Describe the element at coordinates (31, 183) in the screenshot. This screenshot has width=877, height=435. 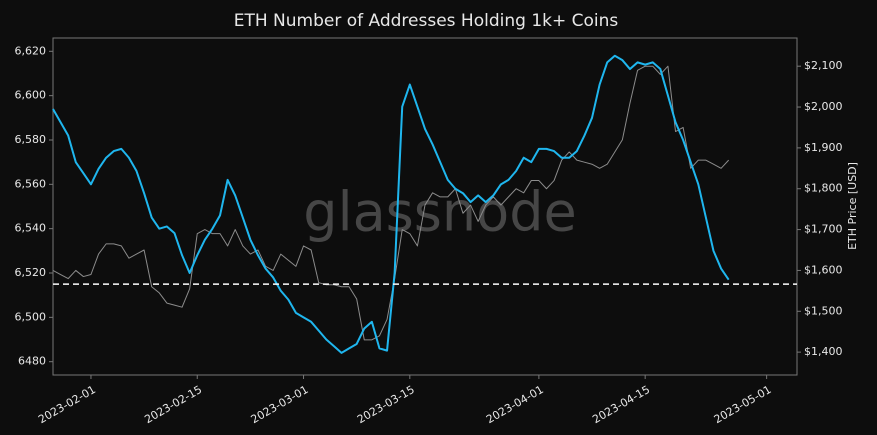
I see `y-tick-label: 6,560` at that location.